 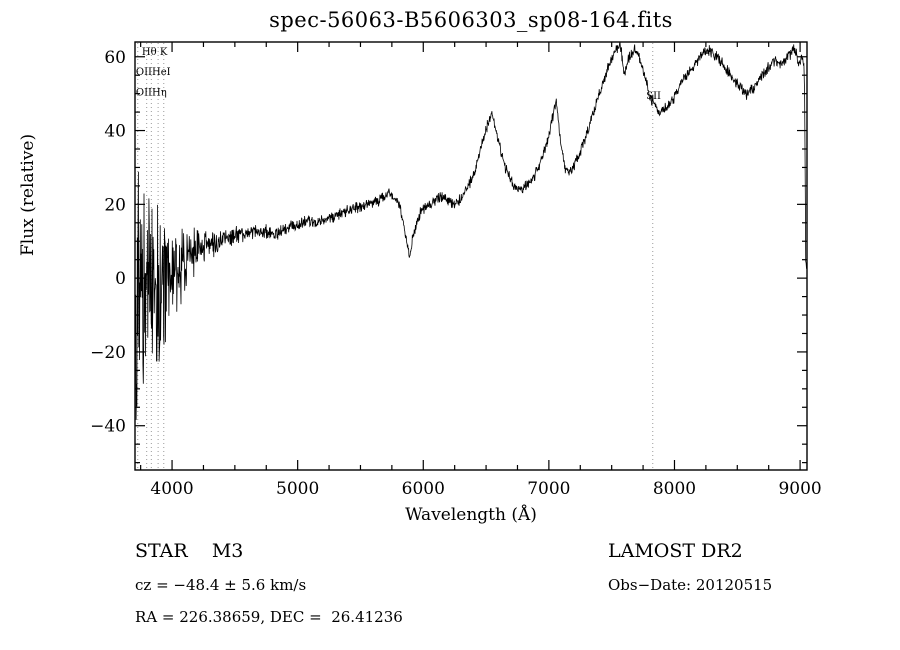 What do you see at coordinates (108, 427) in the screenshot?
I see `y-tick-label: −40` at bounding box center [108, 427].